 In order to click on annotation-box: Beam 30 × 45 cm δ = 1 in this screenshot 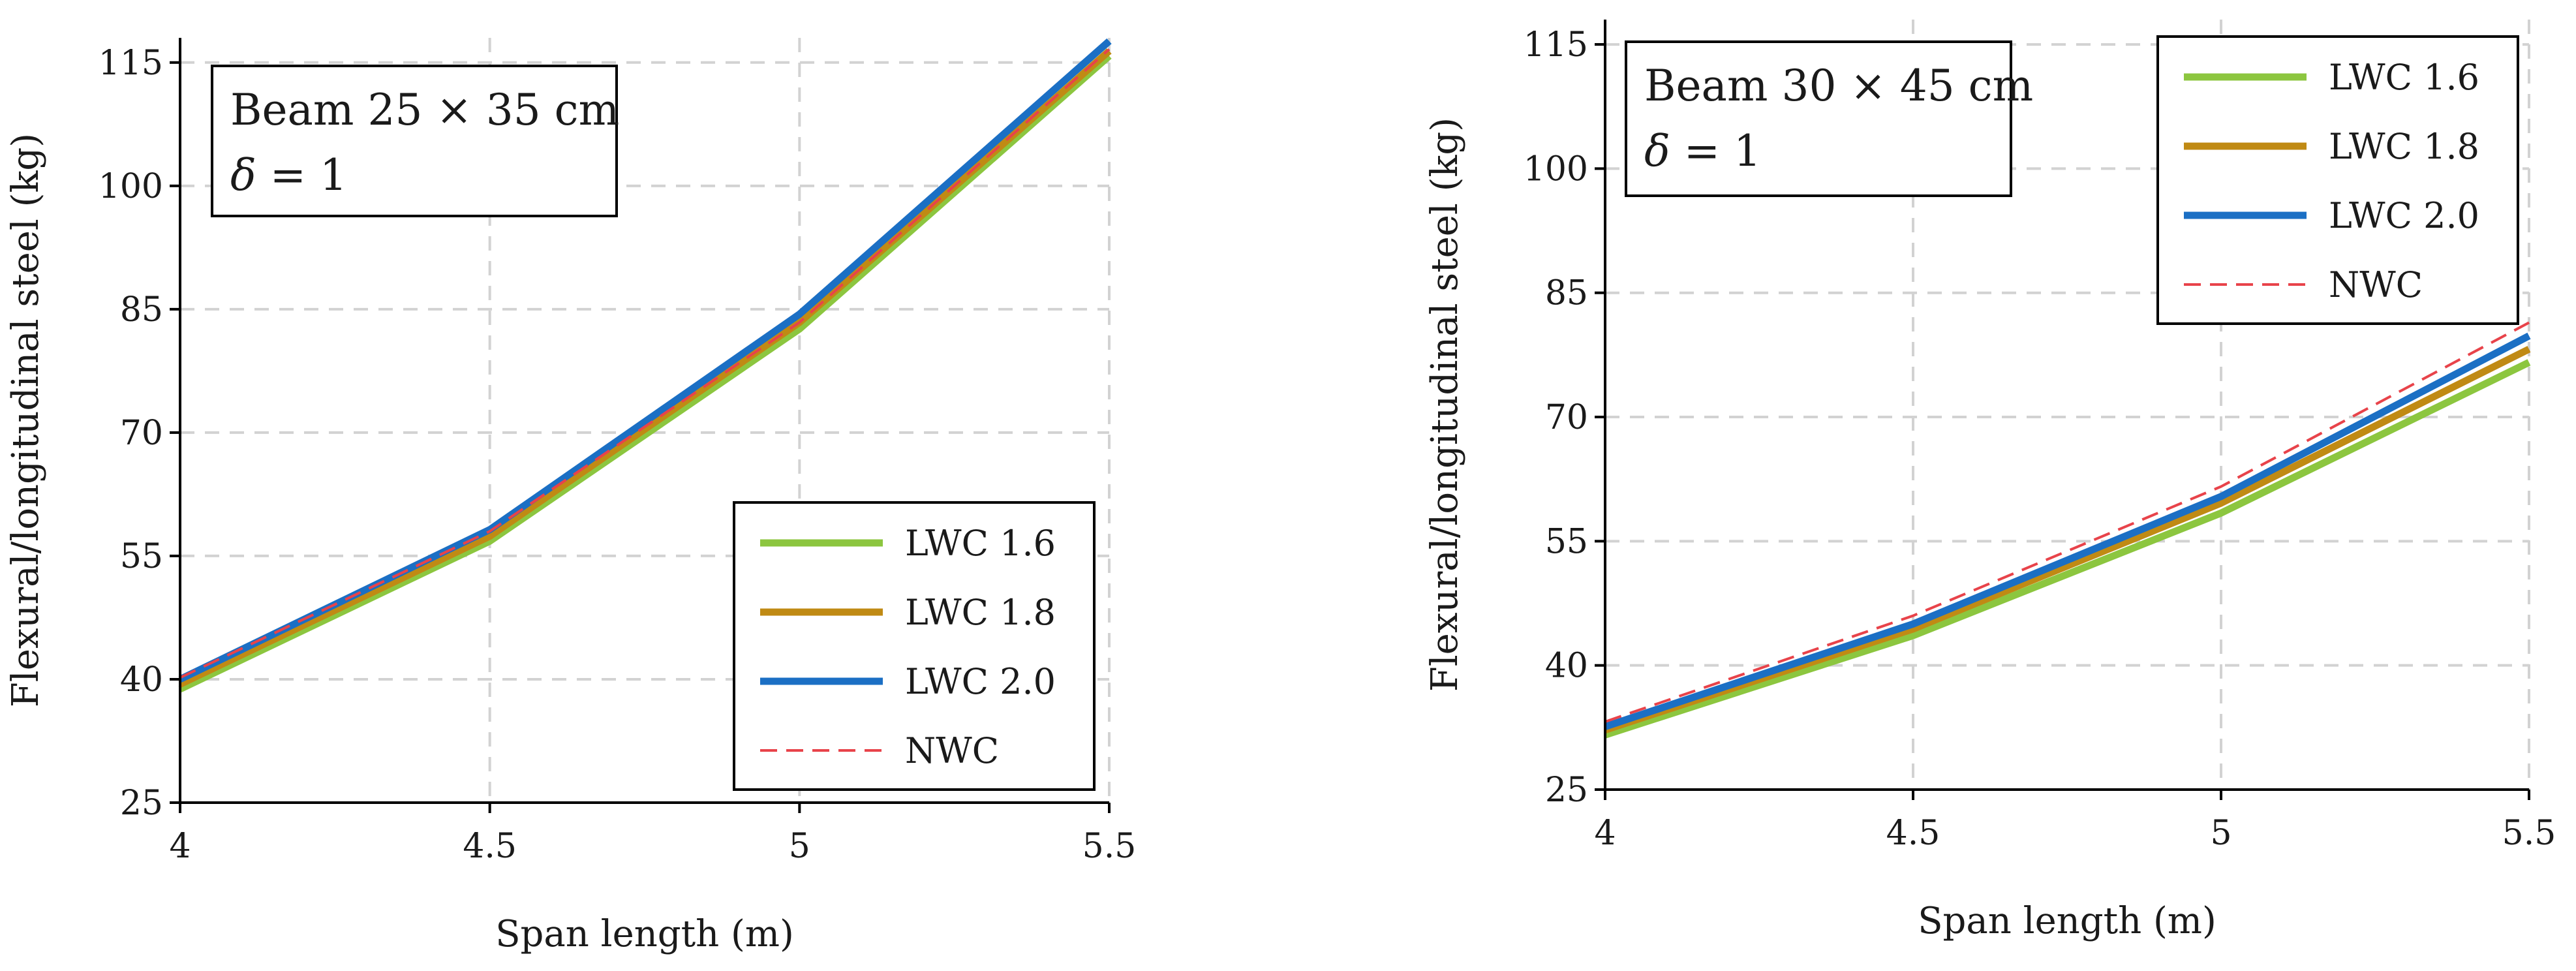, I will do `click(1829, 118)`.